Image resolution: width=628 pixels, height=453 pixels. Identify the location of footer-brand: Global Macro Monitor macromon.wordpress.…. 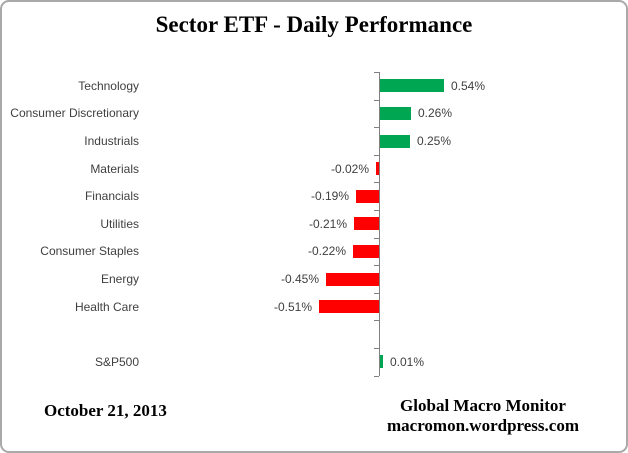
(483, 416).